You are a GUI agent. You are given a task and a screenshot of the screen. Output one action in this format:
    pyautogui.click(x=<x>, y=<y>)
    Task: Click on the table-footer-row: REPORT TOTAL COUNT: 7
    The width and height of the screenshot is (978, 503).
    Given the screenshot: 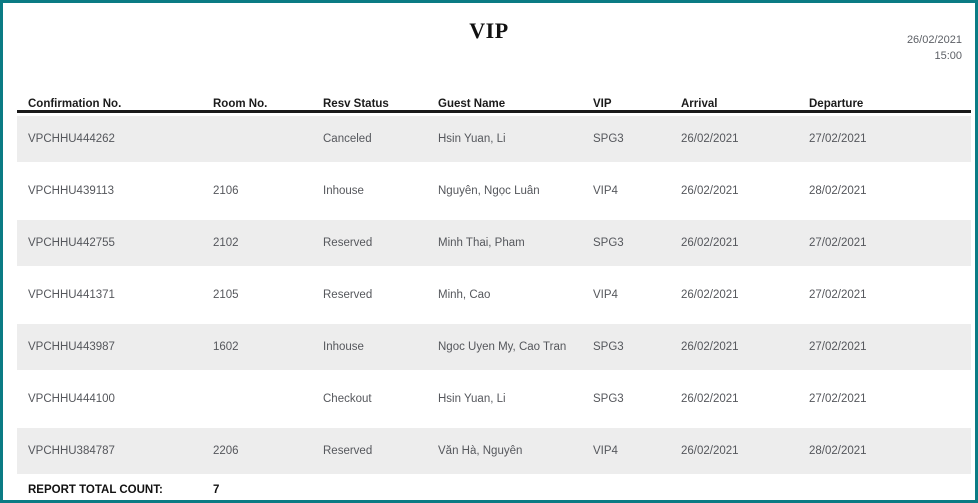 What is the action you would take?
    pyautogui.click(x=494, y=488)
    